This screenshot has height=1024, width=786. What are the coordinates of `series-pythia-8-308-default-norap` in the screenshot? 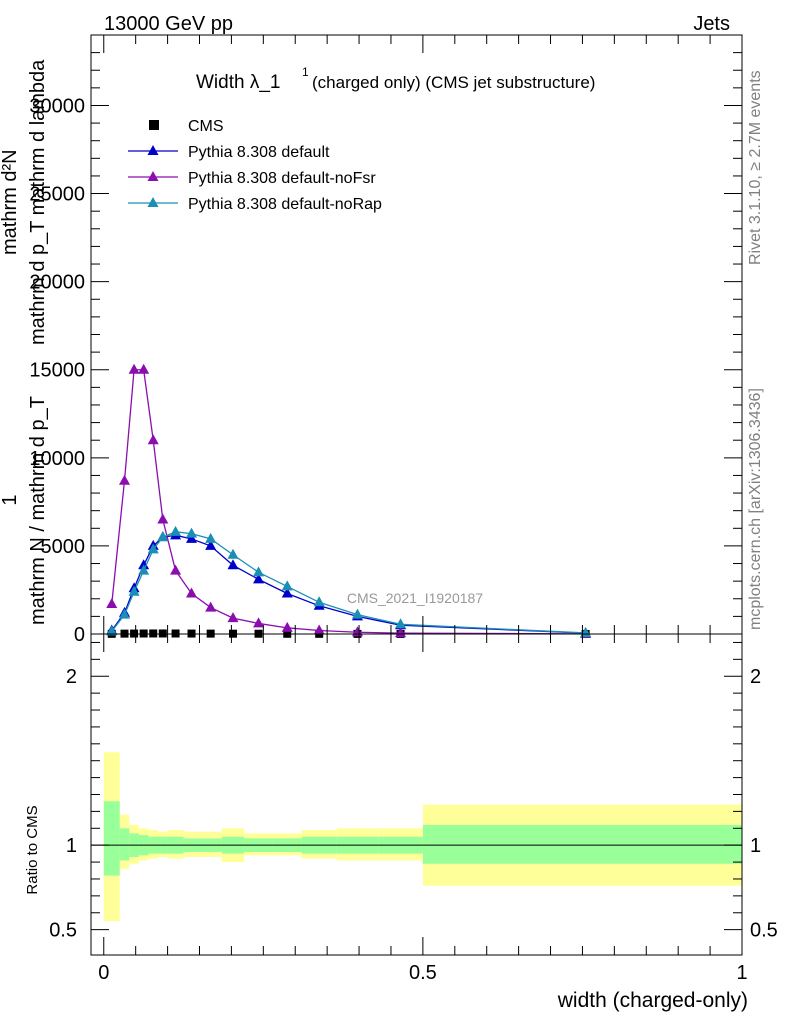 It's located at (349, 581).